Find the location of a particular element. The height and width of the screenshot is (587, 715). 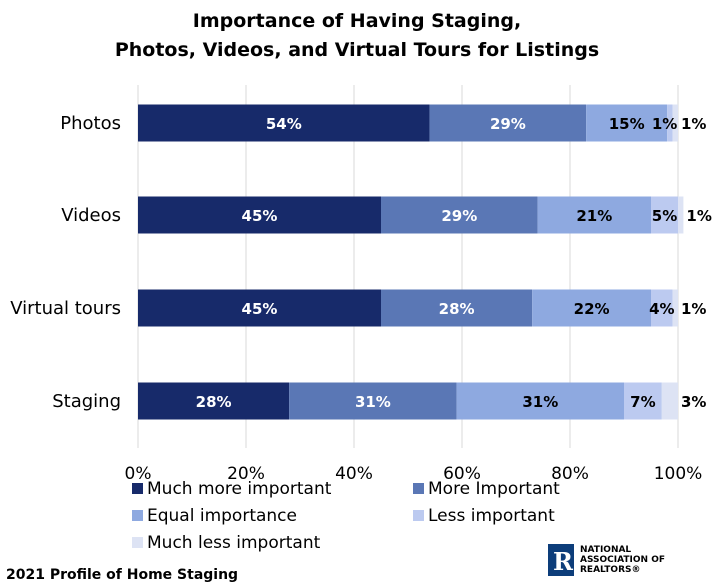

data-label: 5% is located at coordinates (664, 216).